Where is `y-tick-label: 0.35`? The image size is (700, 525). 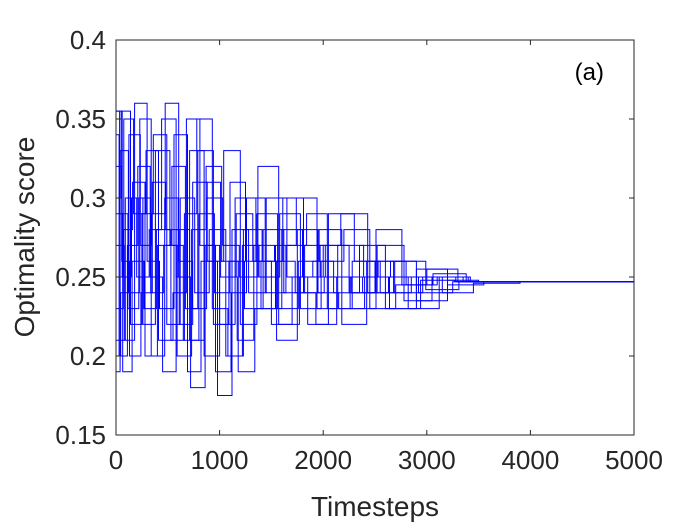 y-tick-label: 0.35 is located at coordinates (80, 119).